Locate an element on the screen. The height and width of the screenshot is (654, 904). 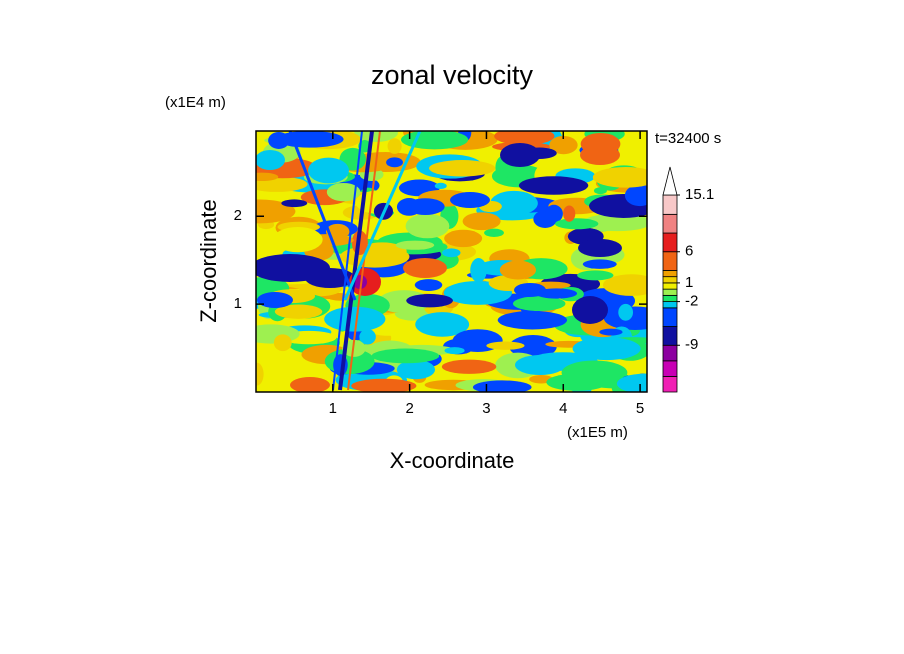
colorbar-tick-label: 15.1 is located at coordinates (699, 194).